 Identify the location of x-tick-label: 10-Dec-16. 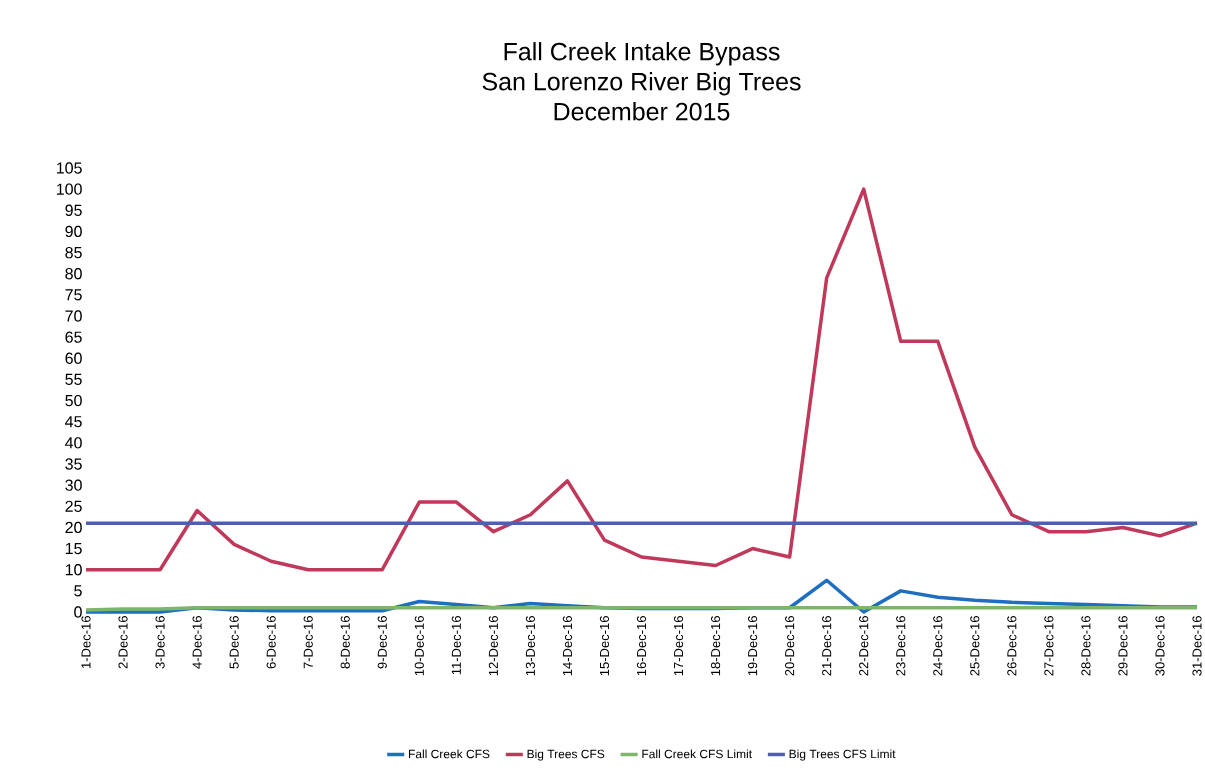
(419, 646).